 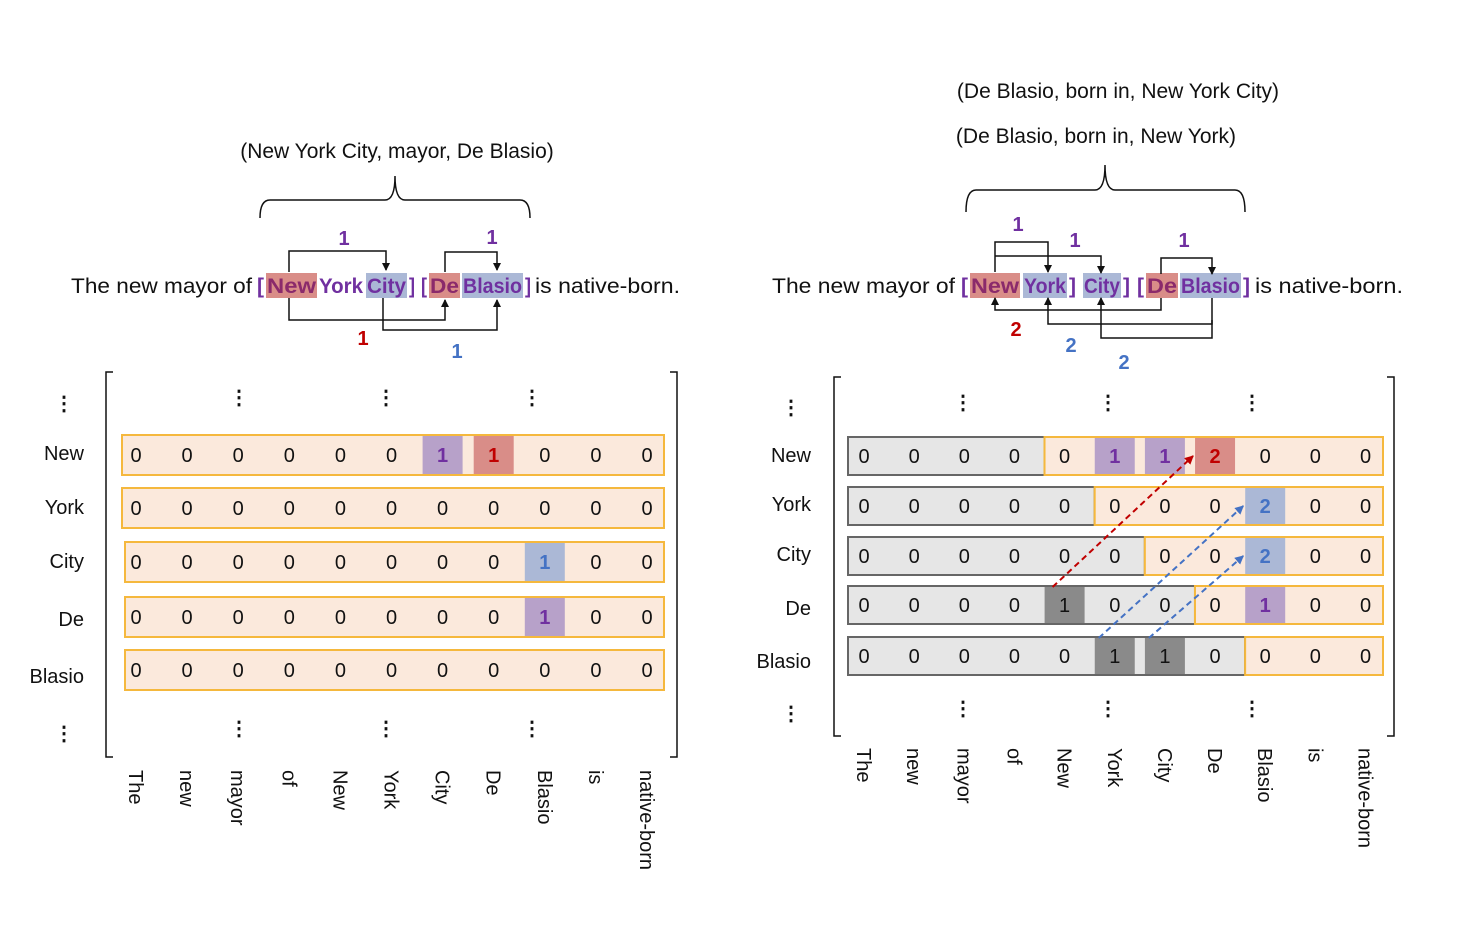 I want to click on matrix-row: 0 0 0 0 0 1 1 0 0 0 0, so click(x=1115, y=656).